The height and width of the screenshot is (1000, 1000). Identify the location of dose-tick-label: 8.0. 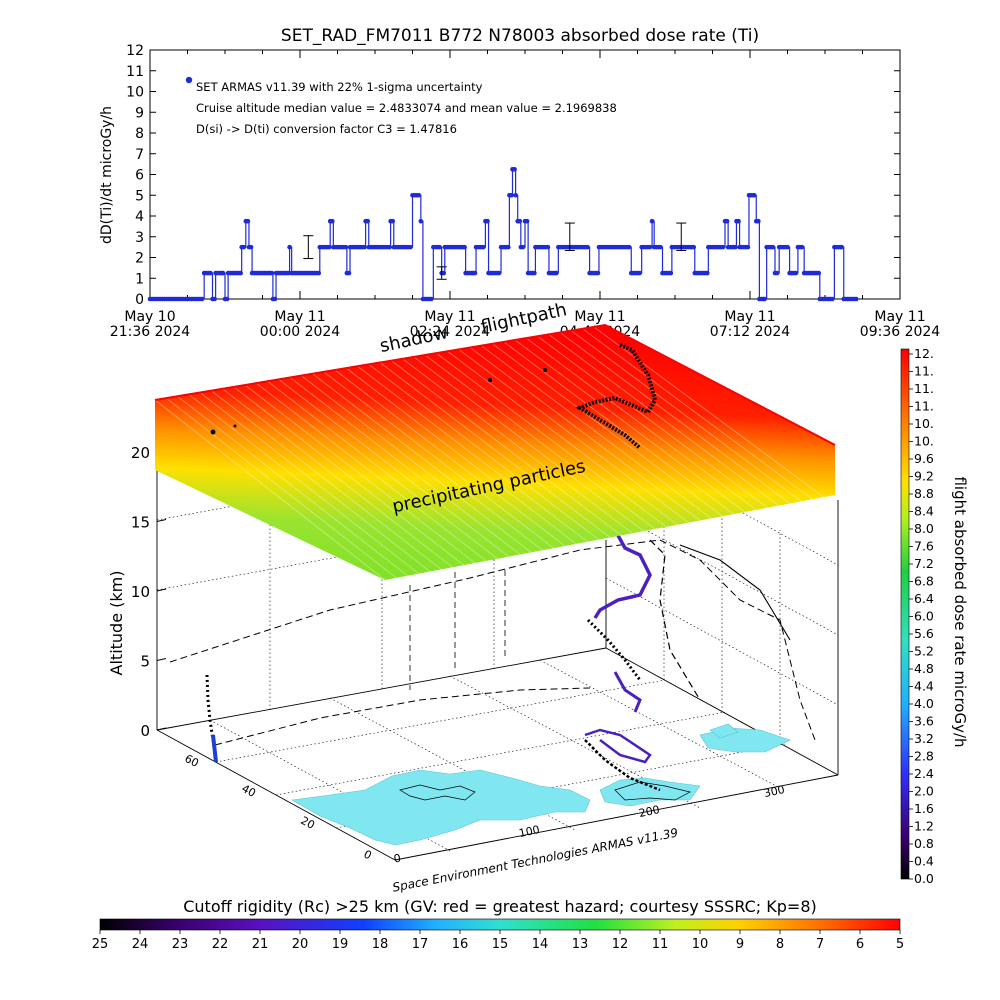
(924, 528).